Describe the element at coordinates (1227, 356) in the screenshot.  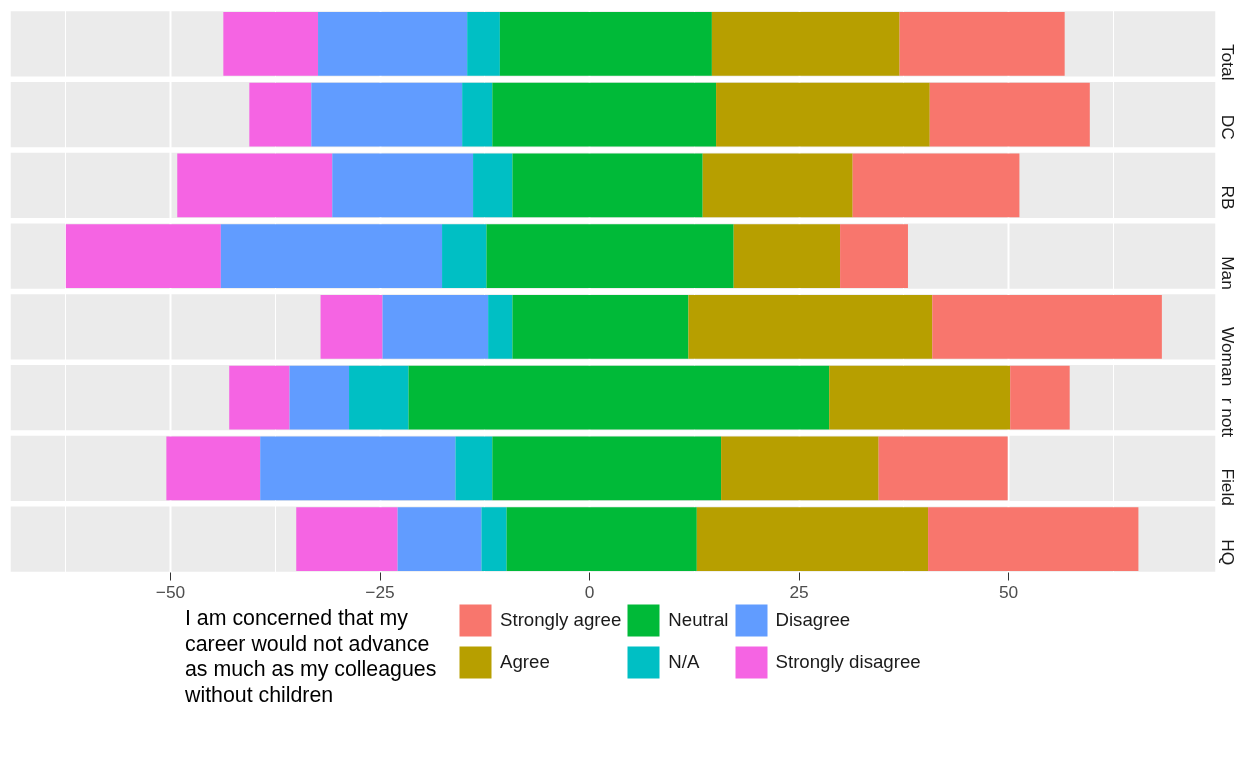
I see `y-tick-label: Woman` at that location.